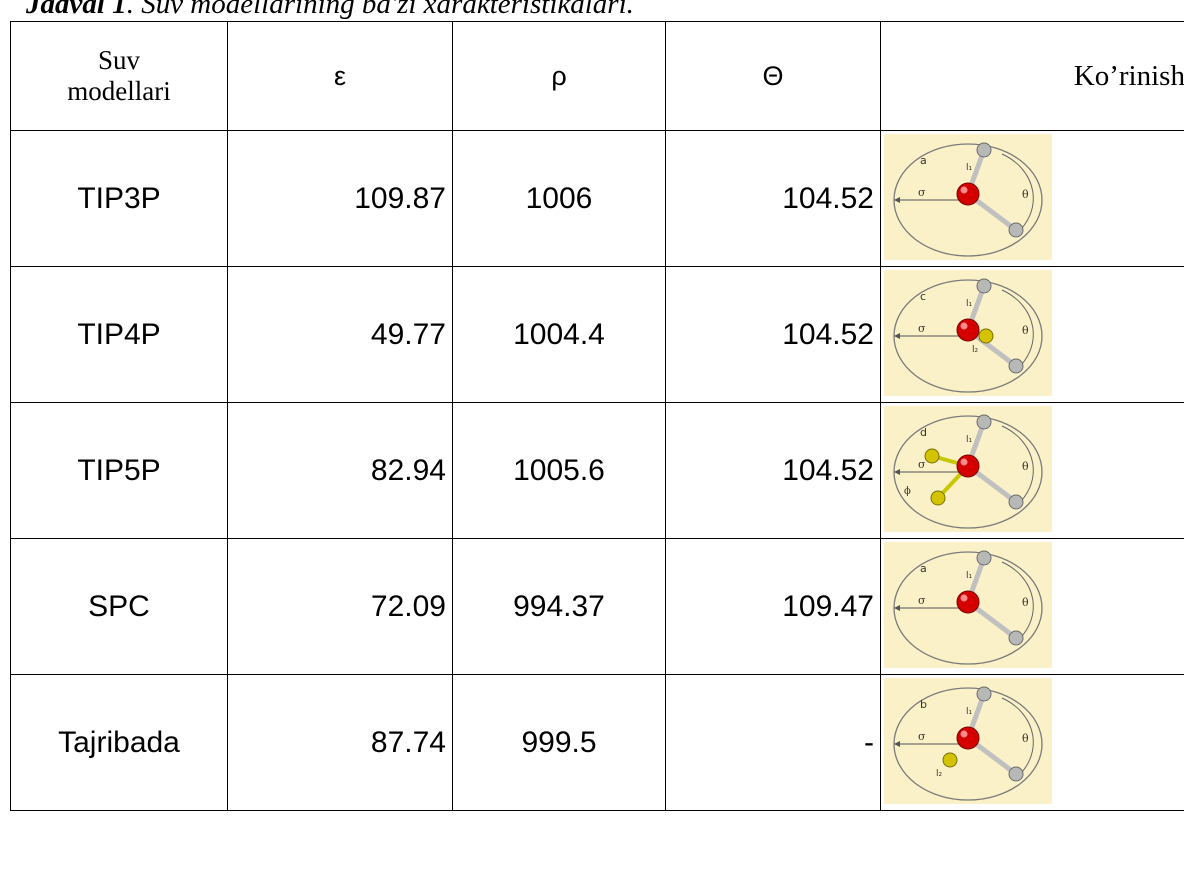 Image resolution: width=1184 pixels, height=896 pixels. What do you see at coordinates (773, 606) in the screenshot?
I see `theta-cell: 109.47` at bounding box center [773, 606].